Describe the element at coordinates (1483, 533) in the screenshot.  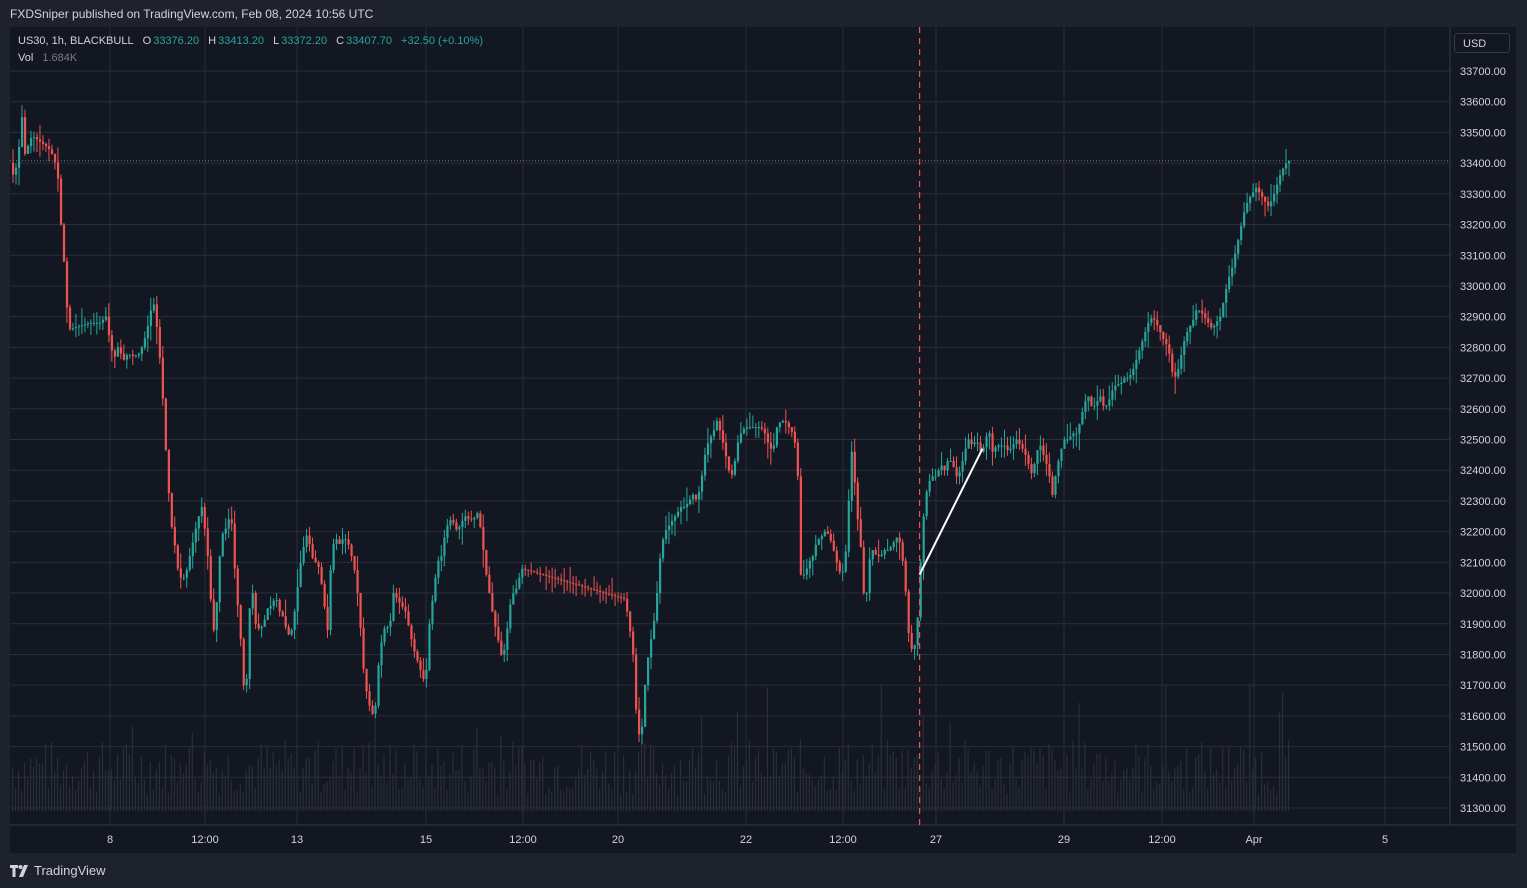
I see `price-tick-label: 32200.00` at that location.